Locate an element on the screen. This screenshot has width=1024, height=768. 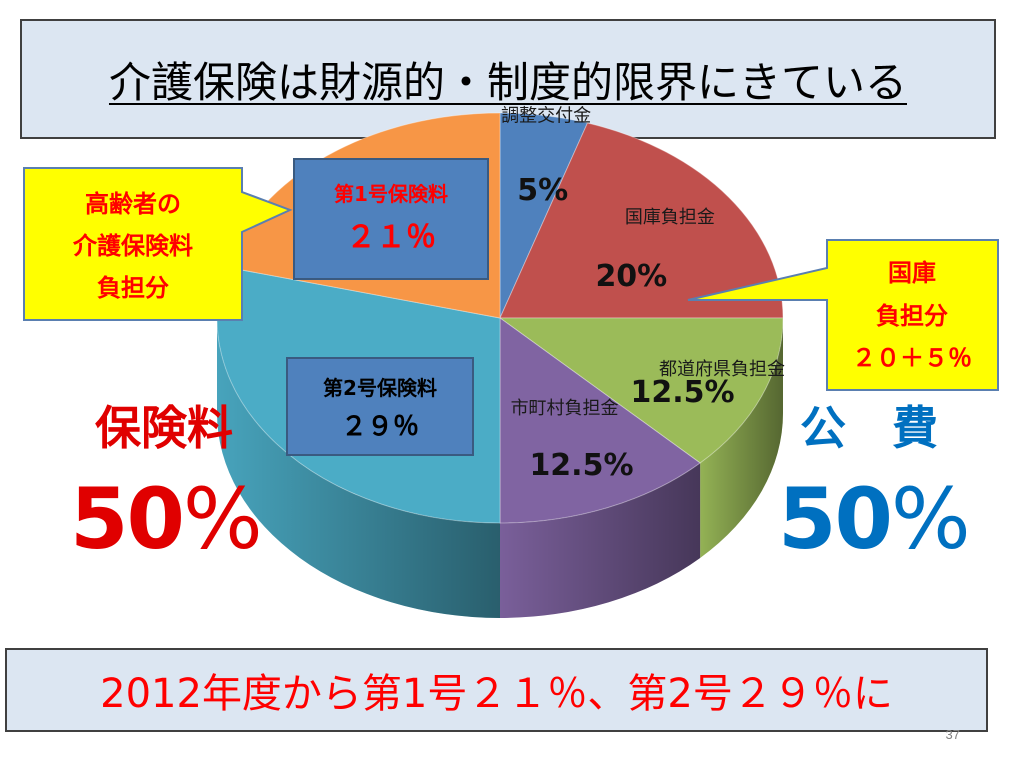
box-first-line-2: ２１％ is located at coordinates (391, 237).